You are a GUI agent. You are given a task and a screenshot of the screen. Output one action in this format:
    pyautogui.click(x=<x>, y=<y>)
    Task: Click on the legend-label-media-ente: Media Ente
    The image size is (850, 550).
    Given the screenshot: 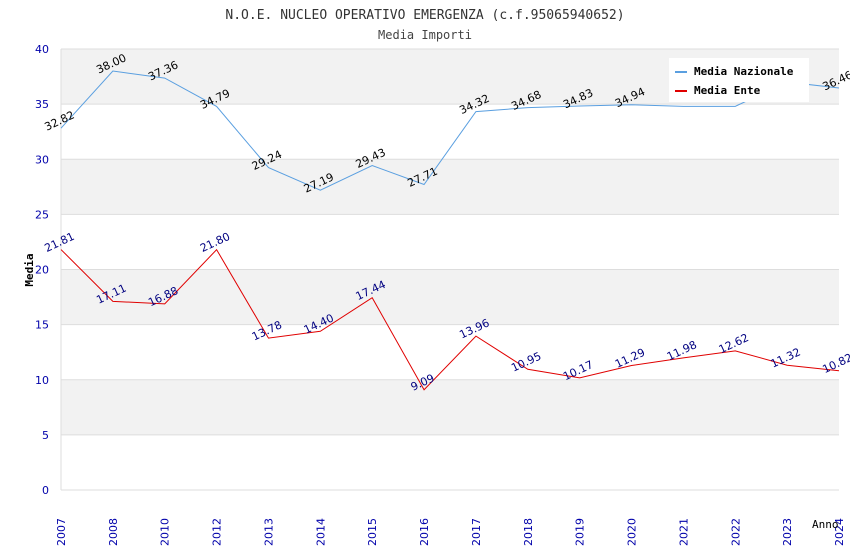 What is the action you would take?
    pyautogui.click(x=727, y=90)
    